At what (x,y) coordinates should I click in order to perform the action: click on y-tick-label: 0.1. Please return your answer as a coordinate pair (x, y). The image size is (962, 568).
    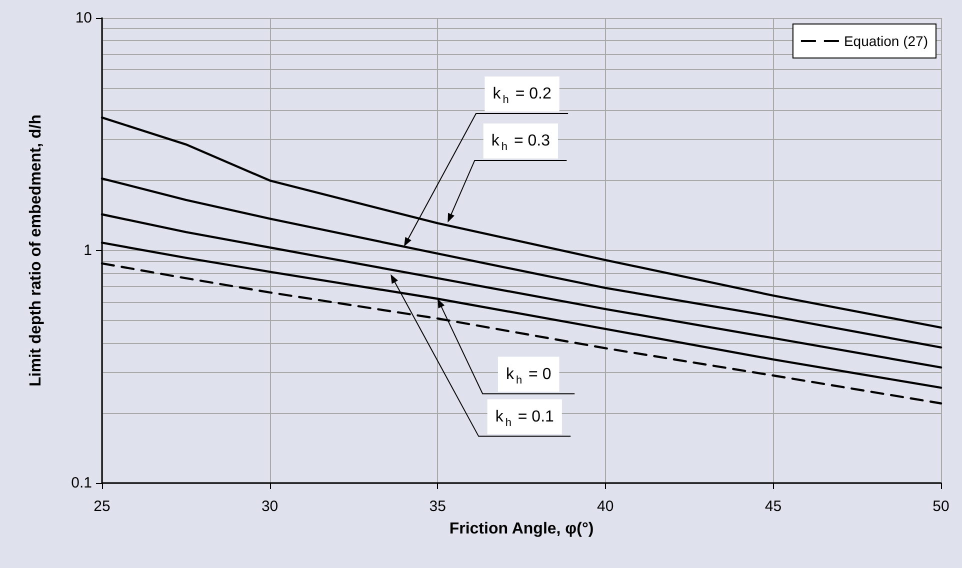
    Looking at the image, I should click on (81, 483).